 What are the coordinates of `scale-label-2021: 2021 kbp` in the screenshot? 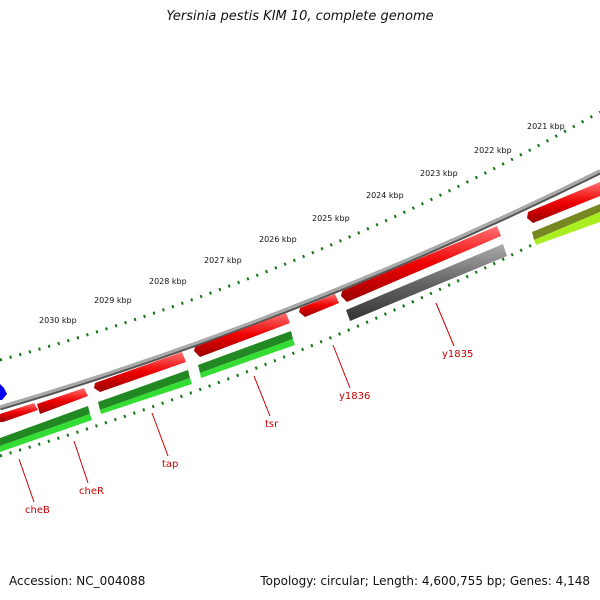 It's located at (546, 126).